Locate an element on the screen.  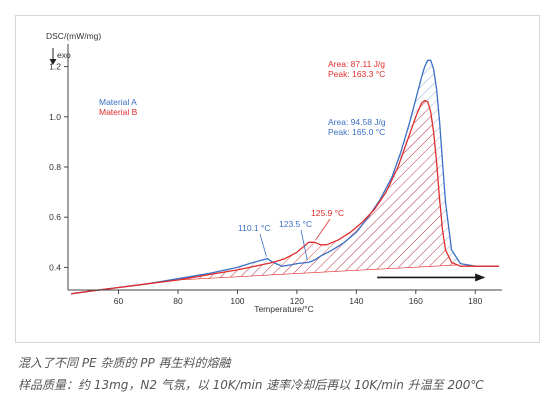
x-tick-label: 60 is located at coordinates (119, 301).